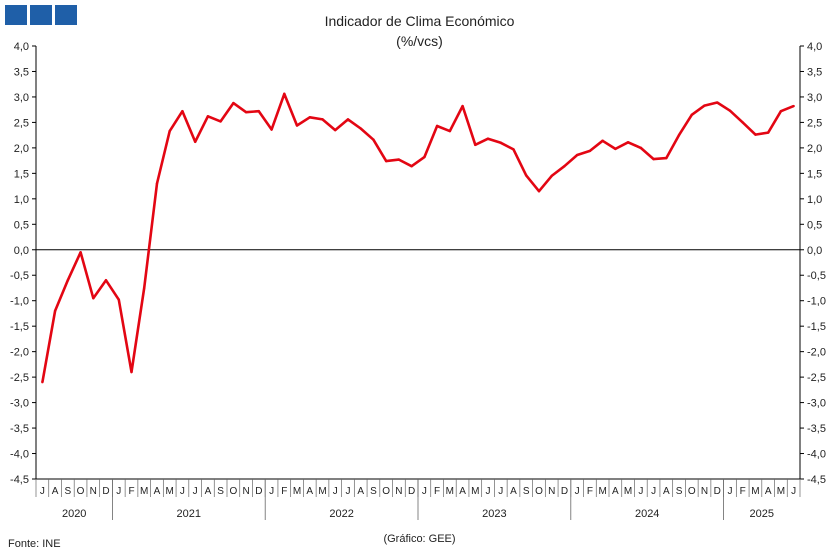 This screenshot has width=839, height=559. What do you see at coordinates (341, 514) in the screenshot?
I see `x-year-label: 2022` at bounding box center [341, 514].